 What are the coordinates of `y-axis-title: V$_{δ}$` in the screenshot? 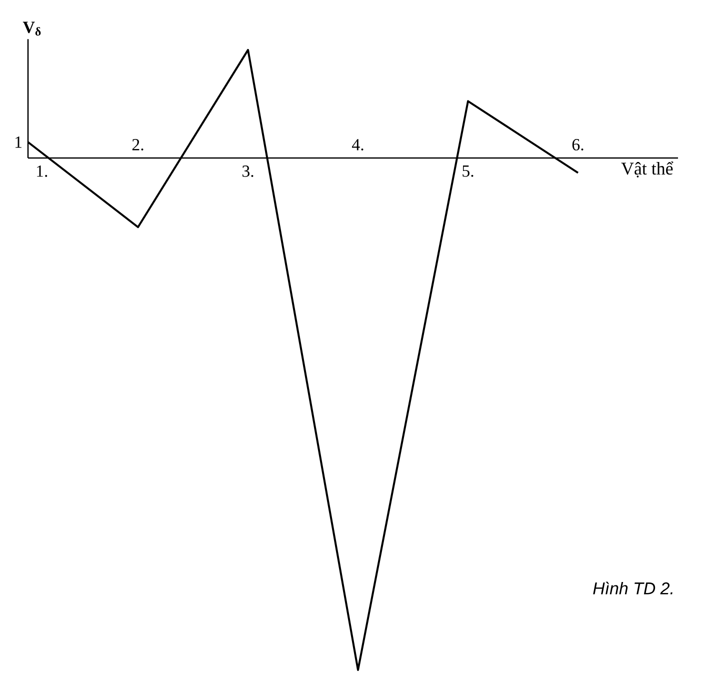 It's located at (31, 29).